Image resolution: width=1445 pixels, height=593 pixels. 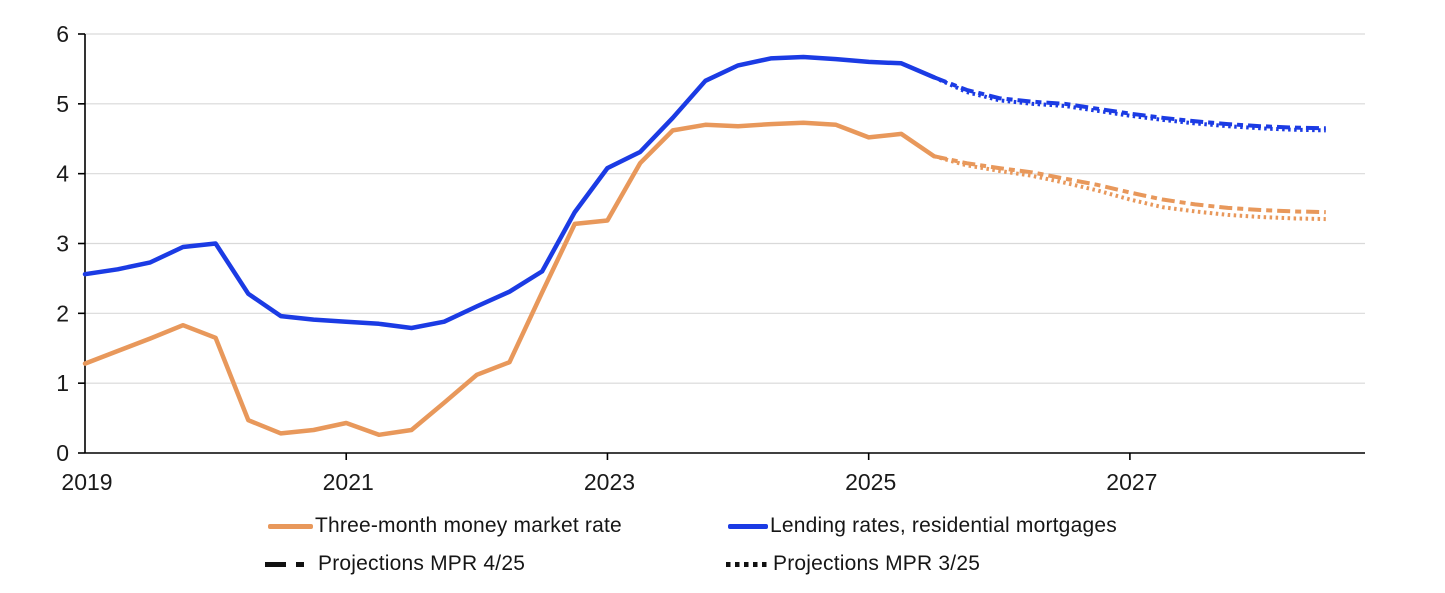 I want to click on legend-label-money-market: Three-month money market rate, so click(x=468, y=525).